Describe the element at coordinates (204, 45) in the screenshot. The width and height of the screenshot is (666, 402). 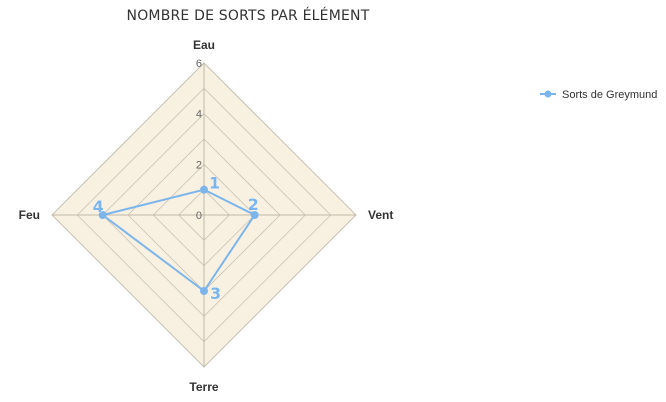
I see `axis-label-eau: Eau` at that location.